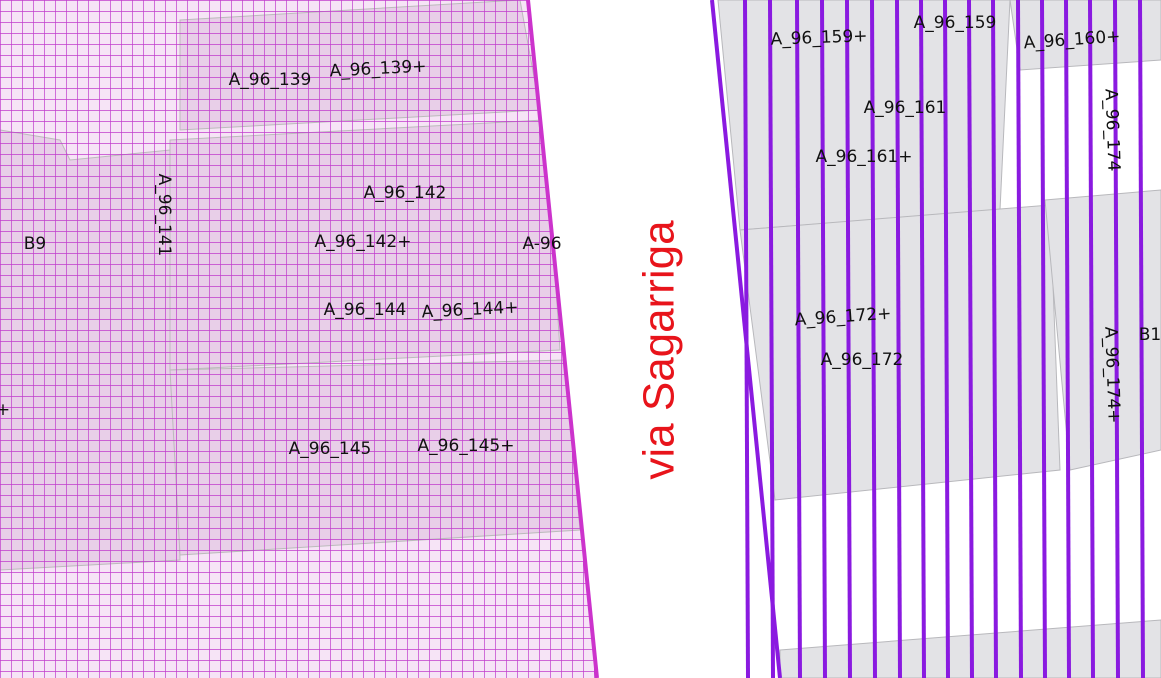 This screenshot has height=678, width=1161. What do you see at coordinates (955, 23) in the screenshot?
I see `parcel-label: A_96_159` at bounding box center [955, 23].